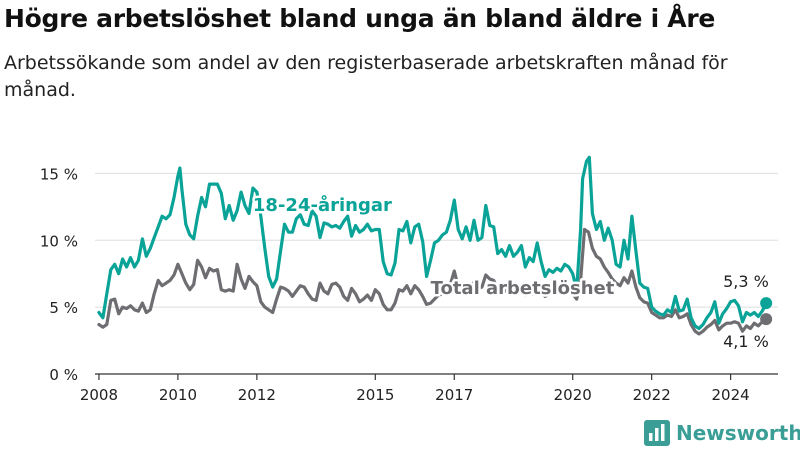  Describe the element at coordinates (63, 308) in the screenshot. I see `y-tick-label: 5 %` at that location.